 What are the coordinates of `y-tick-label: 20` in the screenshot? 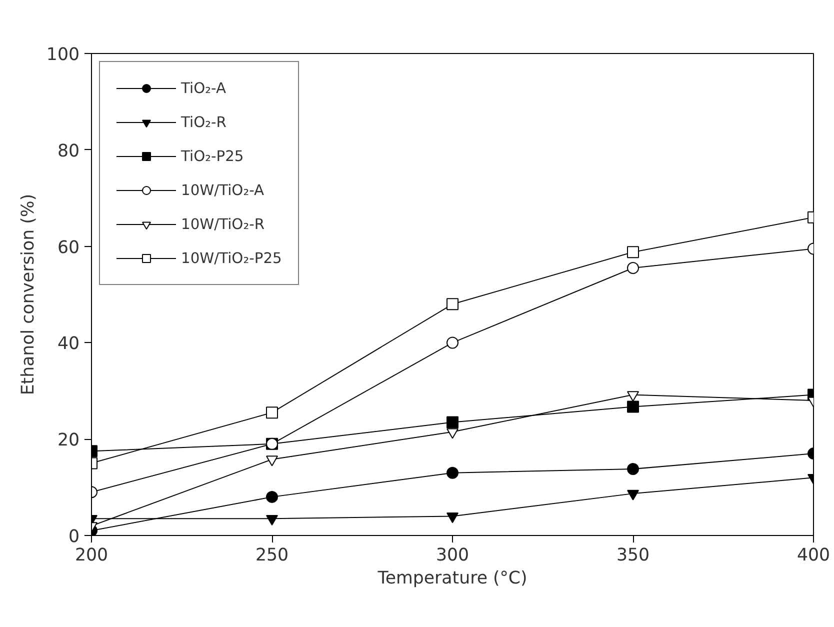 It's located at (68, 440).